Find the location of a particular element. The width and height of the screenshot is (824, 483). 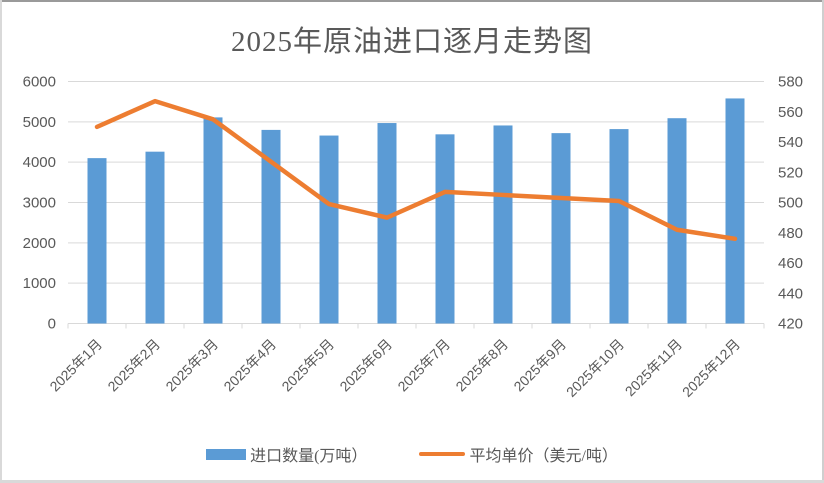

frame-border-right is located at coordinates (823, 241).